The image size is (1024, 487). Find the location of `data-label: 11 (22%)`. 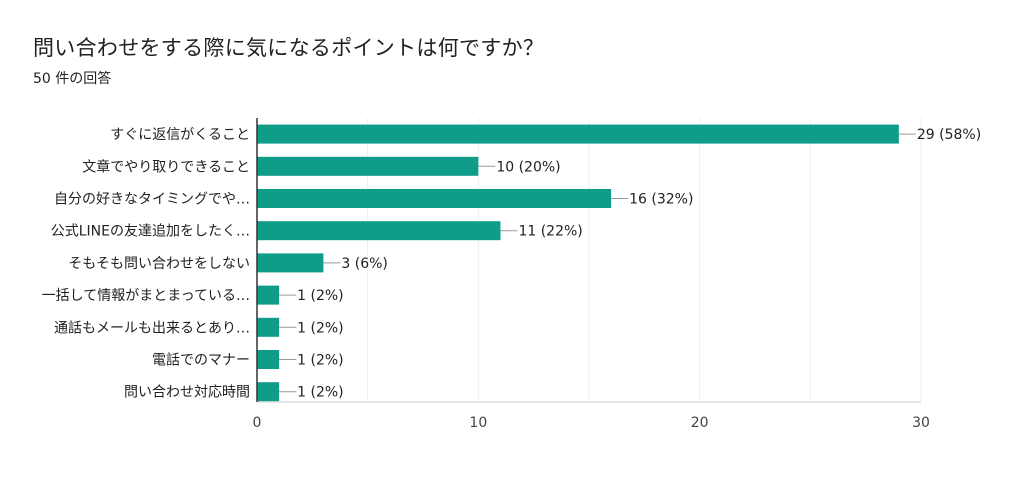

data-label: 11 (22%) is located at coordinates (550, 232).